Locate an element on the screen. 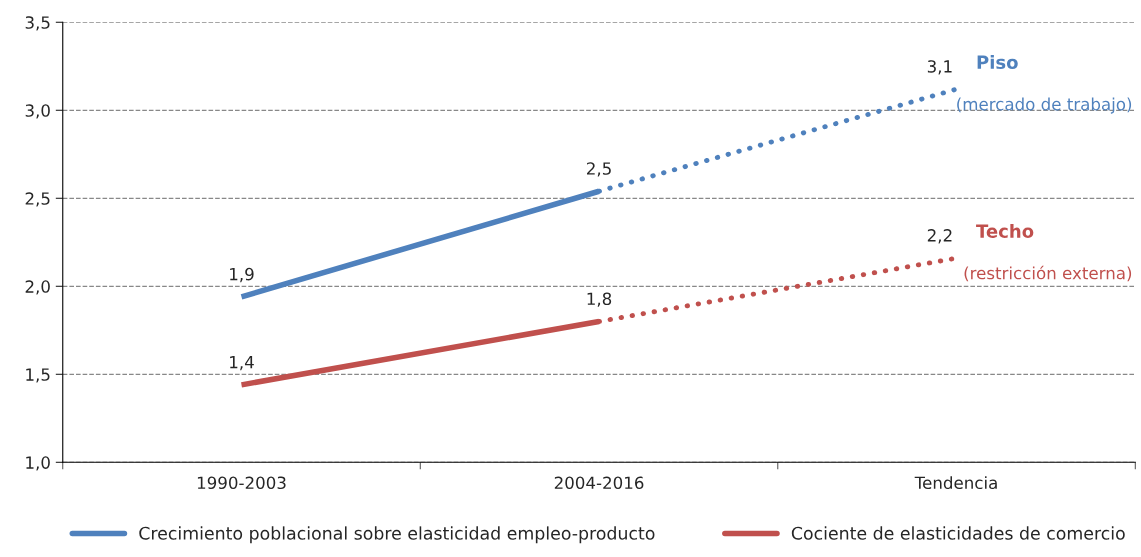 This screenshot has height=557, width=1141. y-tick-label: 3,0 is located at coordinates (37, 111).